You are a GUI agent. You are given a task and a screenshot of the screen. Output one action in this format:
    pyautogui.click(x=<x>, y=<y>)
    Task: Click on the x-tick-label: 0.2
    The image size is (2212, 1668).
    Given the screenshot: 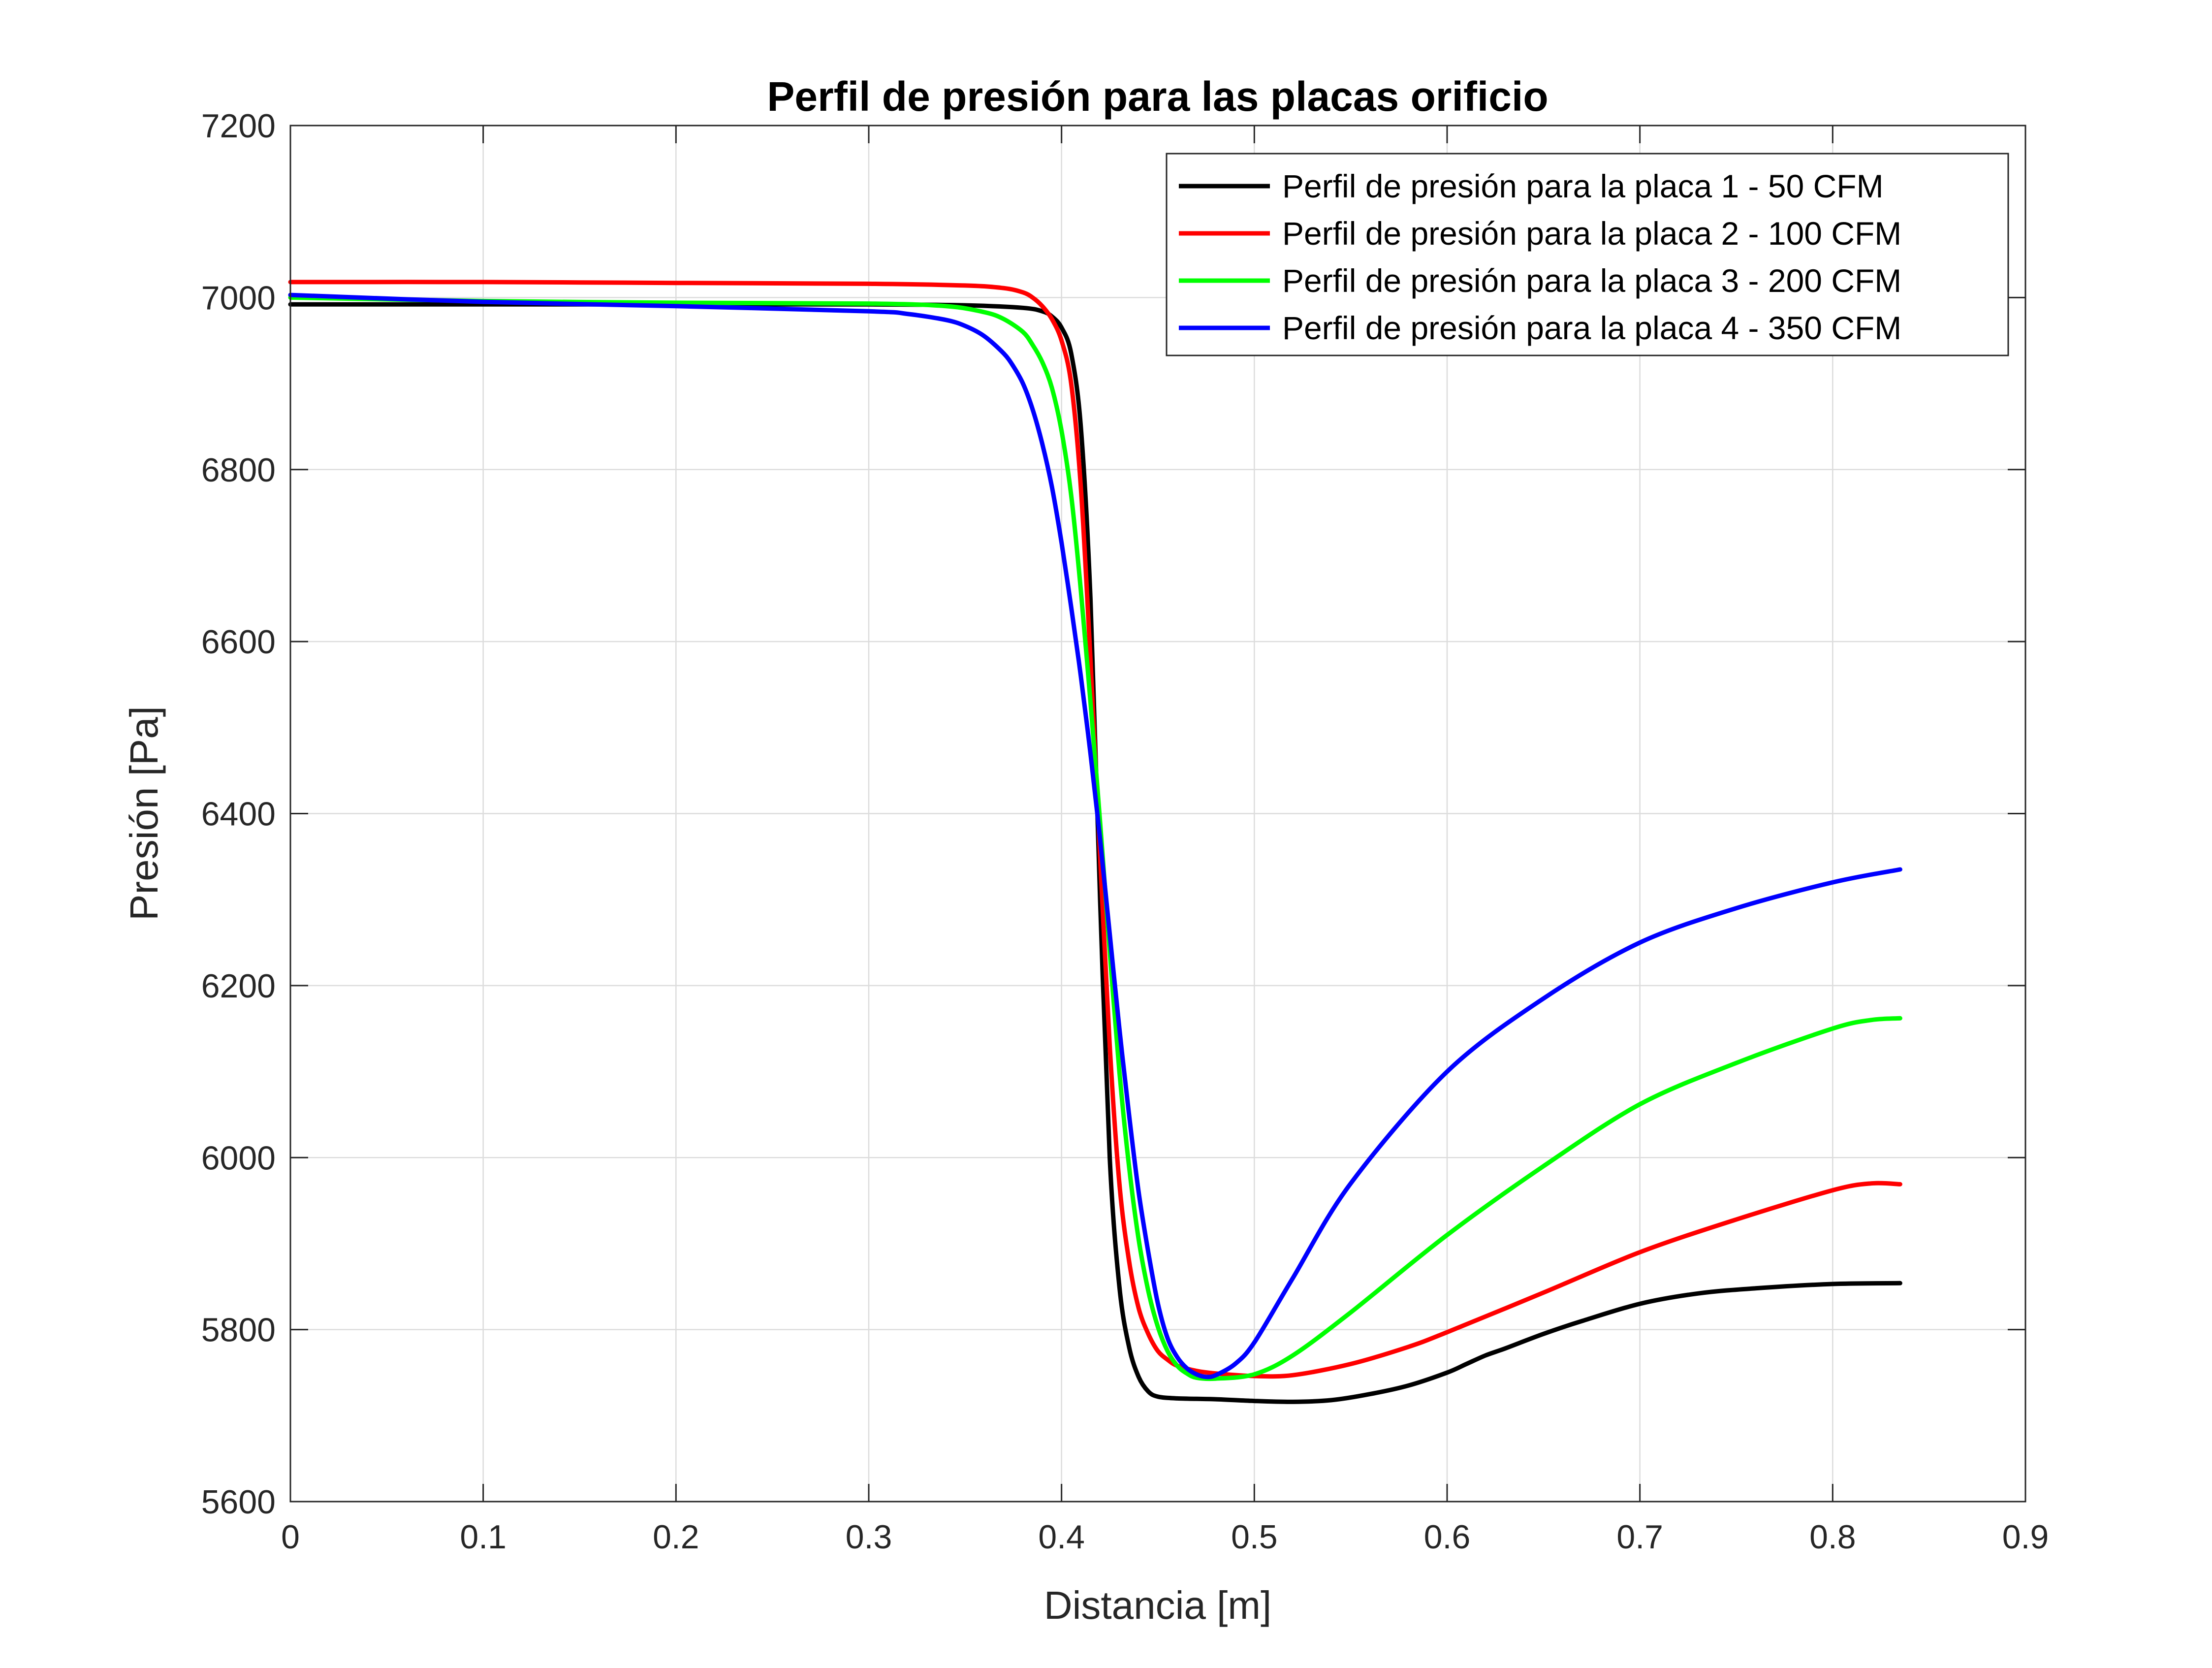 What is the action you would take?
    pyautogui.click(x=676, y=1537)
    